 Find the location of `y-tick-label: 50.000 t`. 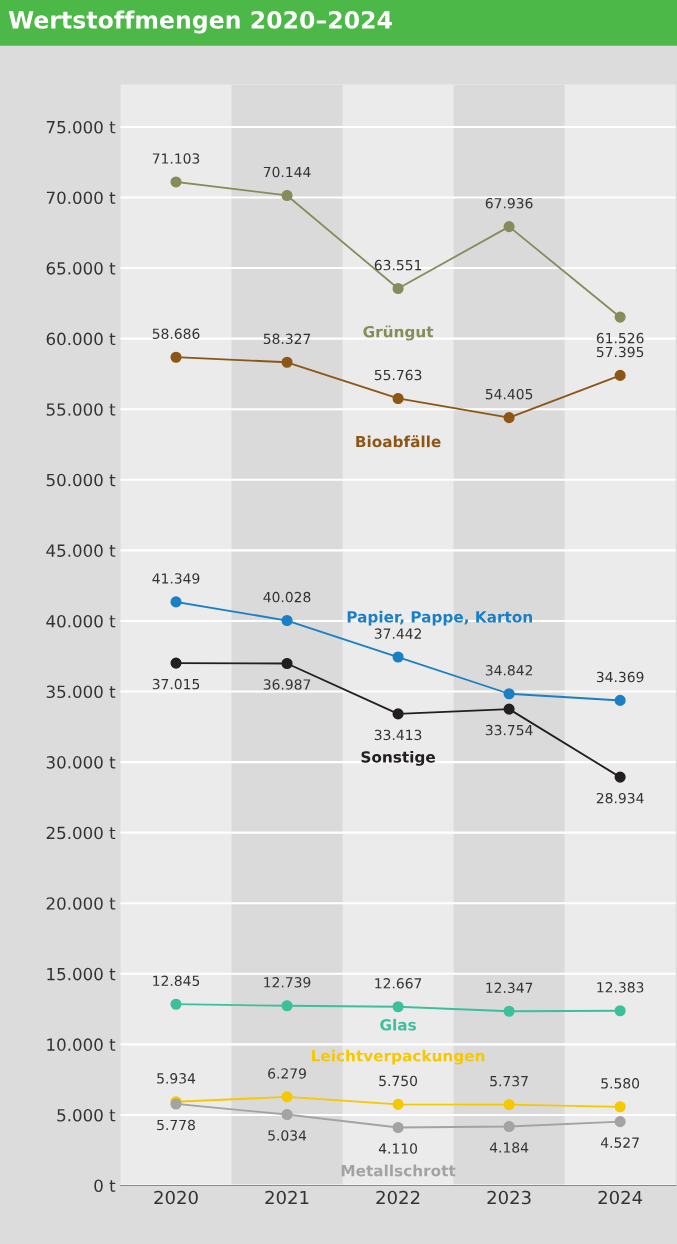

y-tick-label: 50.000 t is located at coordinates (81, 480).